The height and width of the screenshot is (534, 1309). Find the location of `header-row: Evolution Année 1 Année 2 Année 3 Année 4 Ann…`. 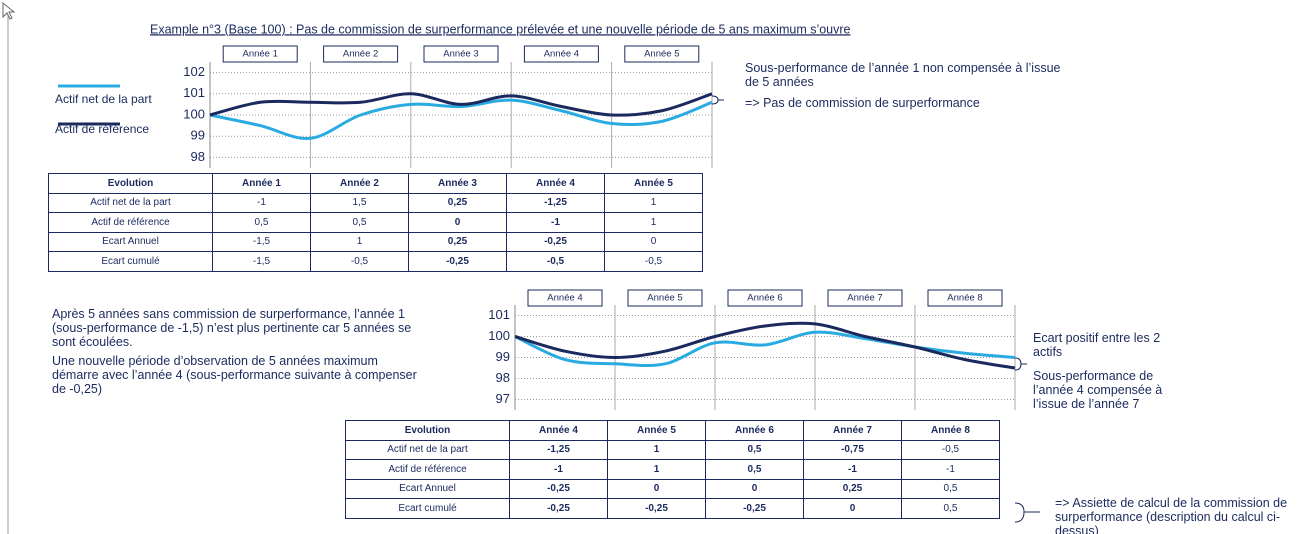

header-row: Evolution Année 1 Année 2 Année 3 Année 4 Ann… is located at coordinates (375, 183).